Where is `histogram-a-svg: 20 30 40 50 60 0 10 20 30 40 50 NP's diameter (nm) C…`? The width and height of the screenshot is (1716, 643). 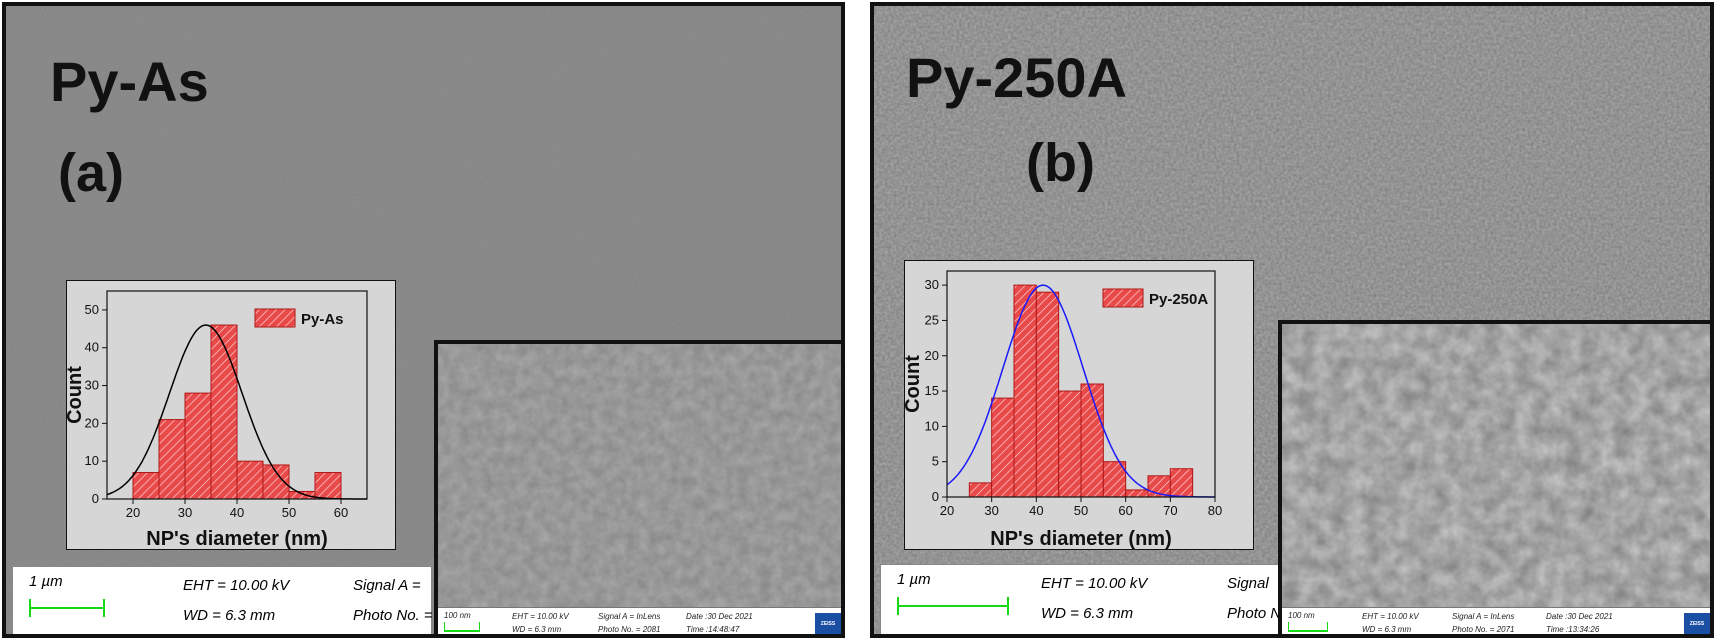
histogram-a-svg: 20 30 40 50 60 0 10 20 30 40 50 NP's diameter (nm) C… is located at coordinates (217, 420).